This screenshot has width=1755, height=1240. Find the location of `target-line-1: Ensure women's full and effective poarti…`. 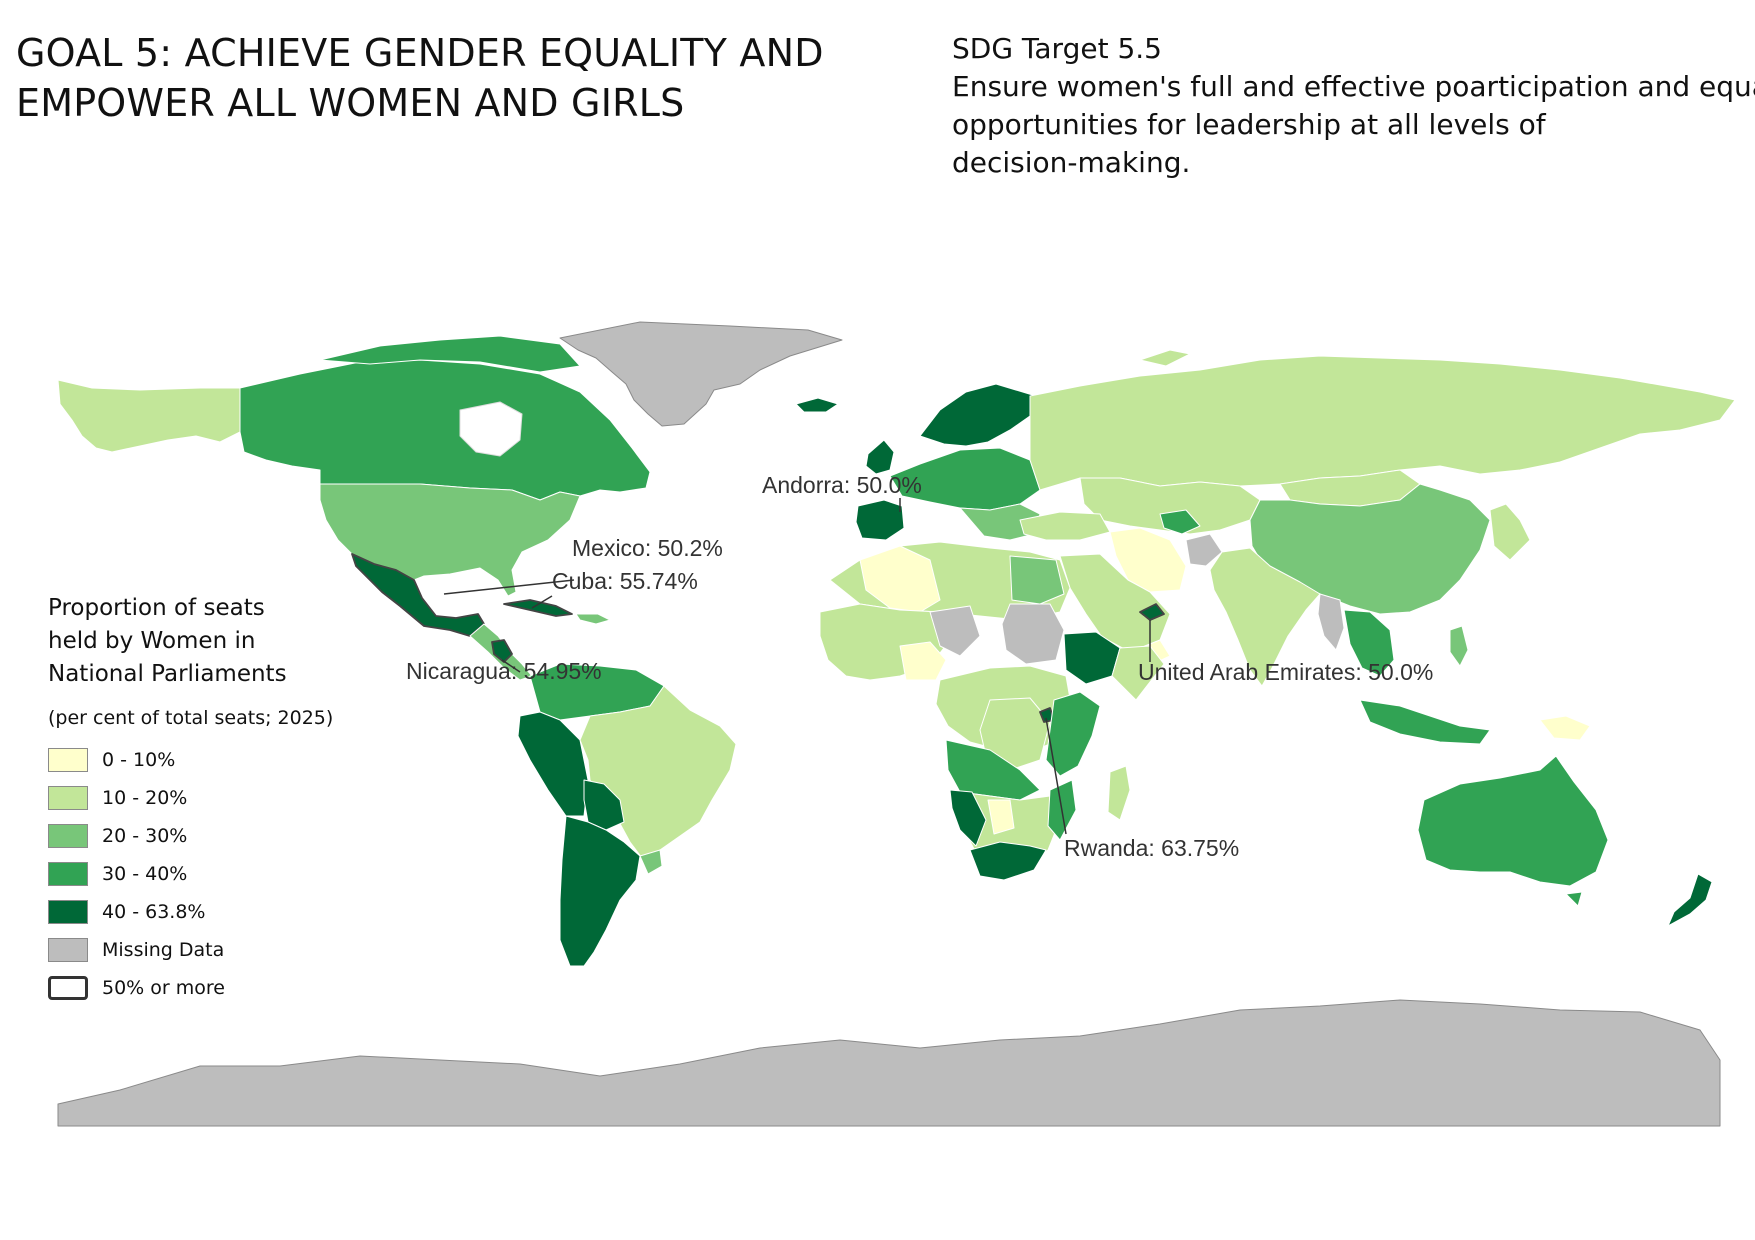

target-line-1: Ensure women's full and effective poarti… is located at coordinates (1353, 86).